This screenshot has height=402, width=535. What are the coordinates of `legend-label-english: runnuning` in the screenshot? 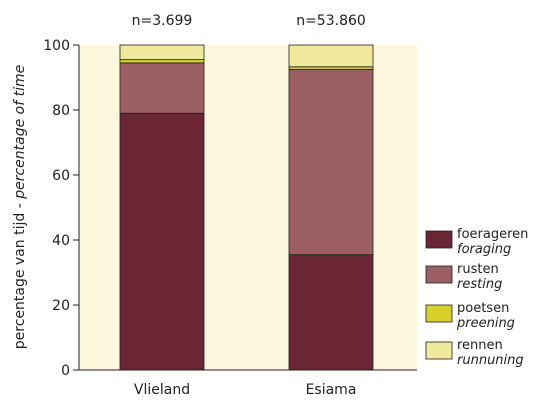 It's located at (490, 360).